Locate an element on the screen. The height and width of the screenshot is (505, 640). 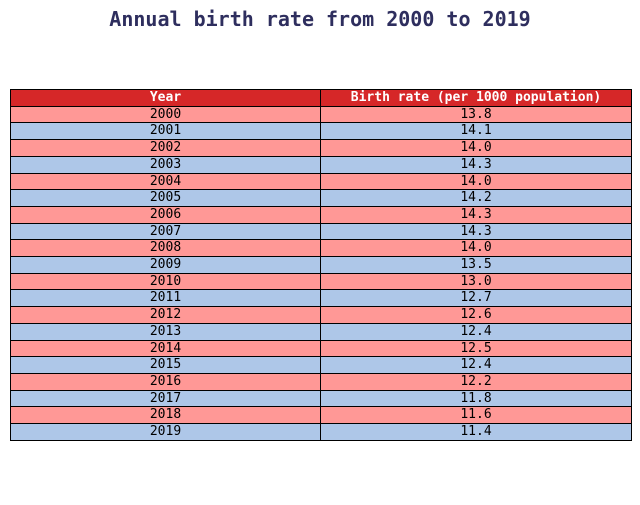
cell-year: 2012 is located at coordinates (165, 315).